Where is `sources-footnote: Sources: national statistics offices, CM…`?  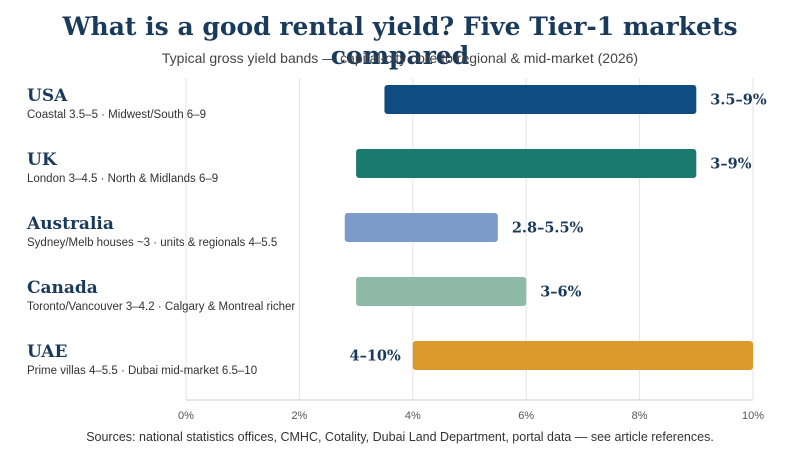 sources-footnote: Sources: national statistics offices, CM… is located at coordinates (400, 437).